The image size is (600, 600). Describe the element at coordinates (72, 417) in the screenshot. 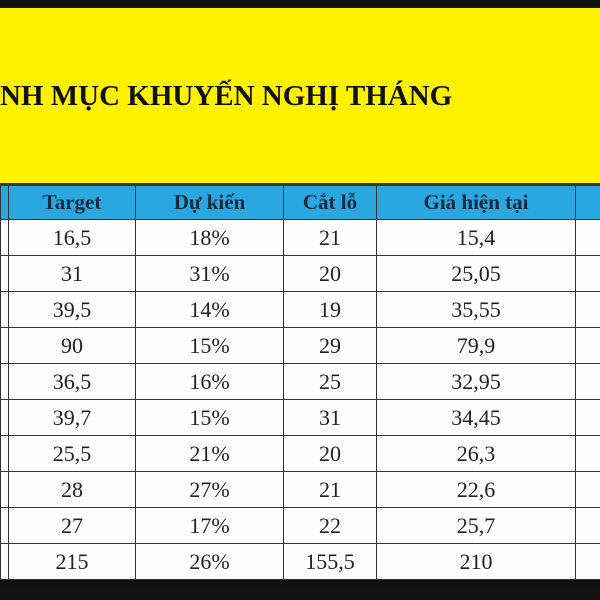

I see `target-cell: 39,7` at that location.